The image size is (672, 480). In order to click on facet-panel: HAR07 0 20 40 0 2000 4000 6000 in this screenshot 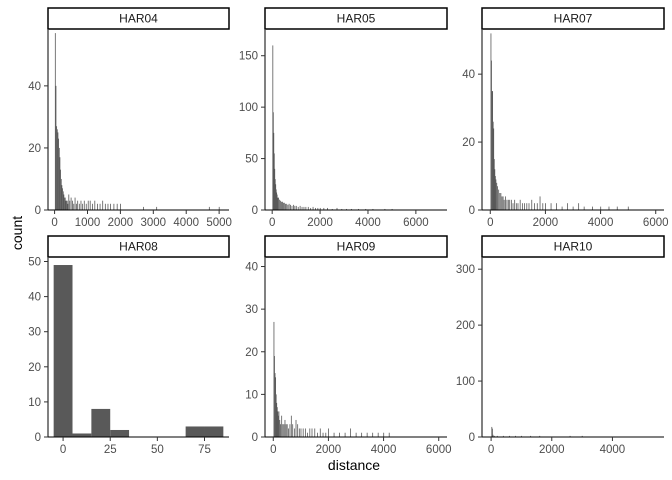, I will do `click(565, 118)`.